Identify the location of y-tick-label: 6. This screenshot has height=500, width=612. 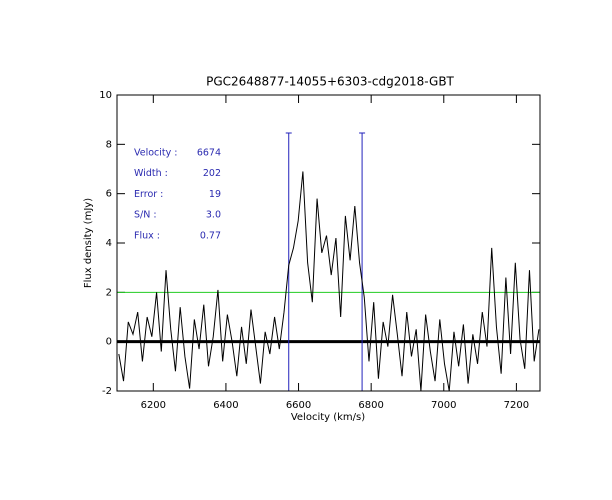
(109, 194).